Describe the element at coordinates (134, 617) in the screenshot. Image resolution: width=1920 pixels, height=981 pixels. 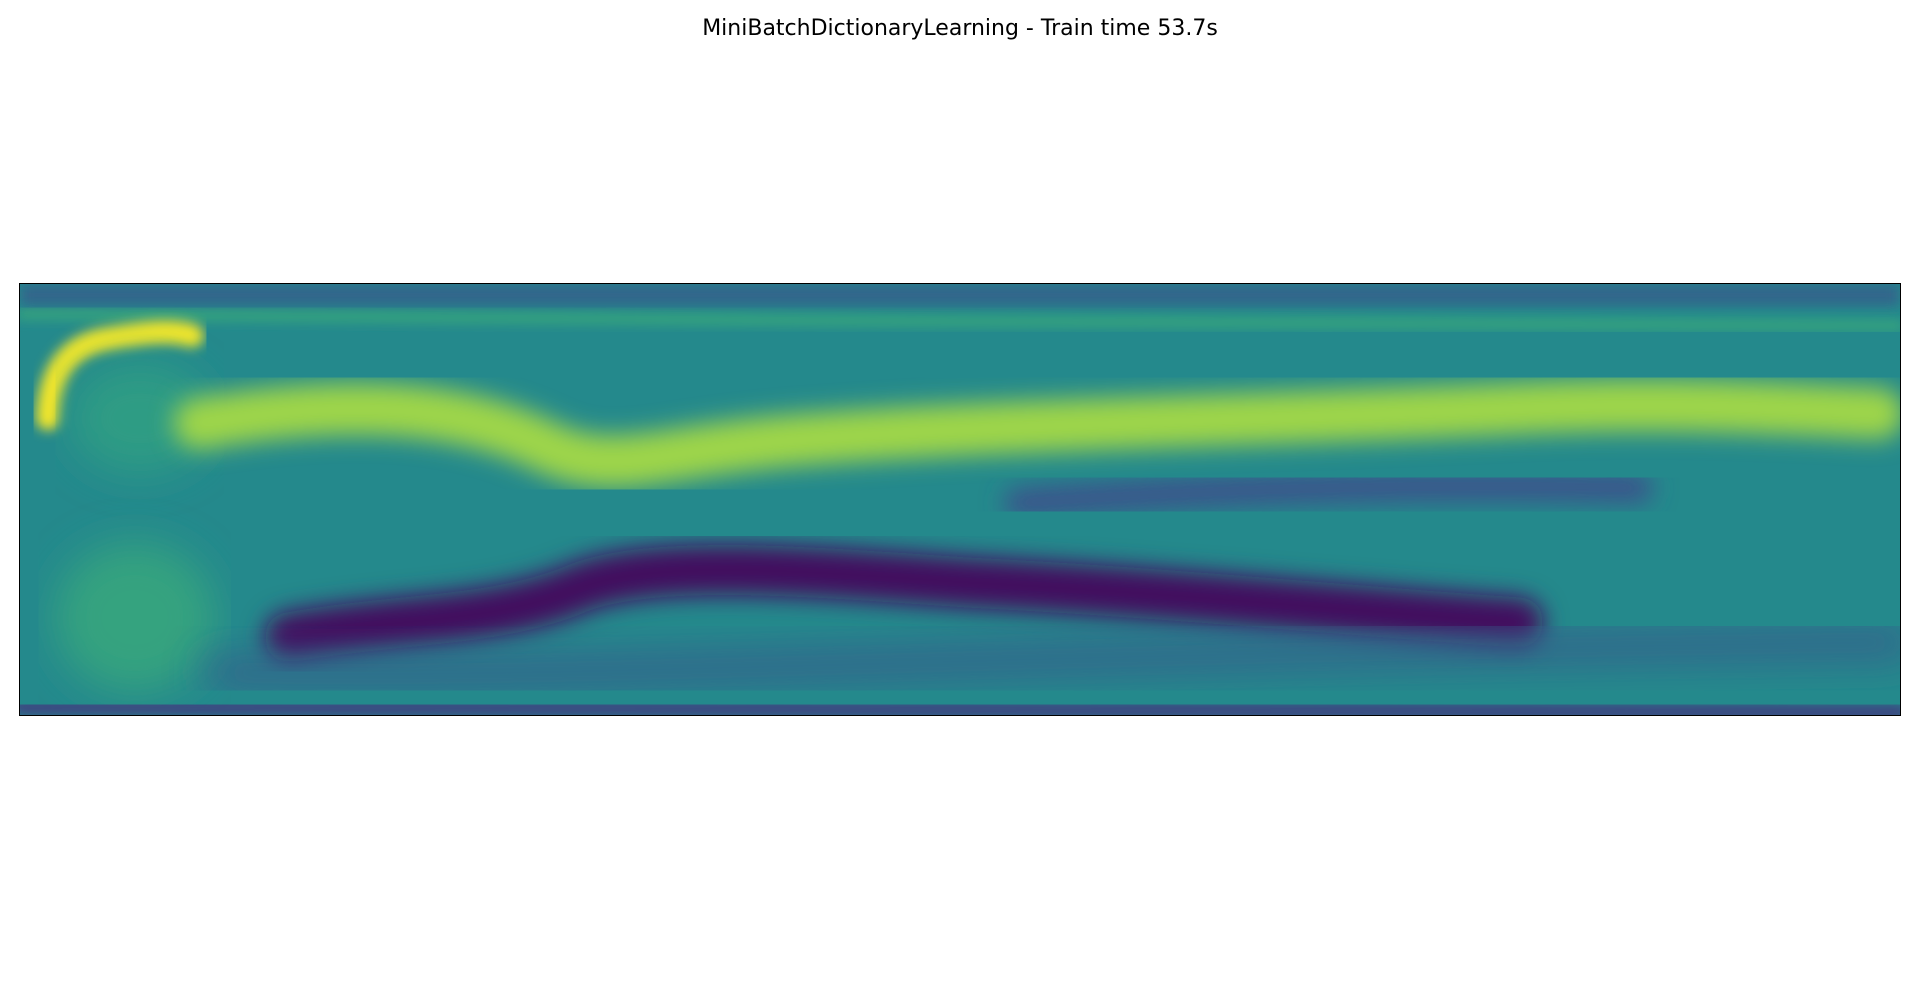
I see `heatmap-feature-head-blob-lower` at that location.